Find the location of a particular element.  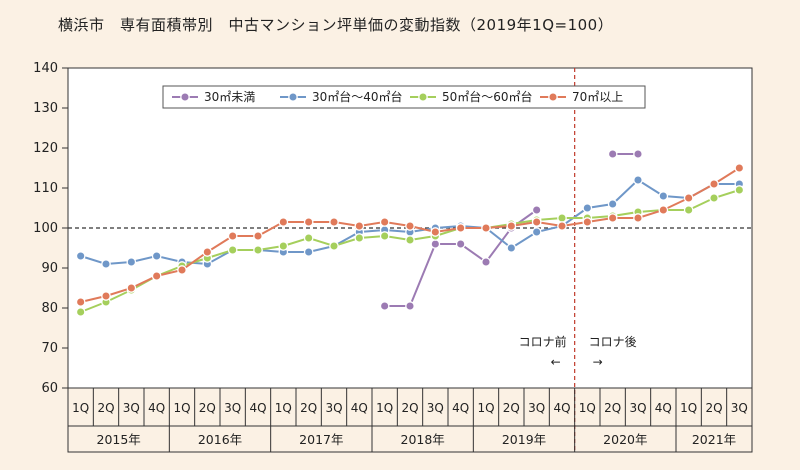

y-tick-label: 100 is located at coordinates (45, 228).